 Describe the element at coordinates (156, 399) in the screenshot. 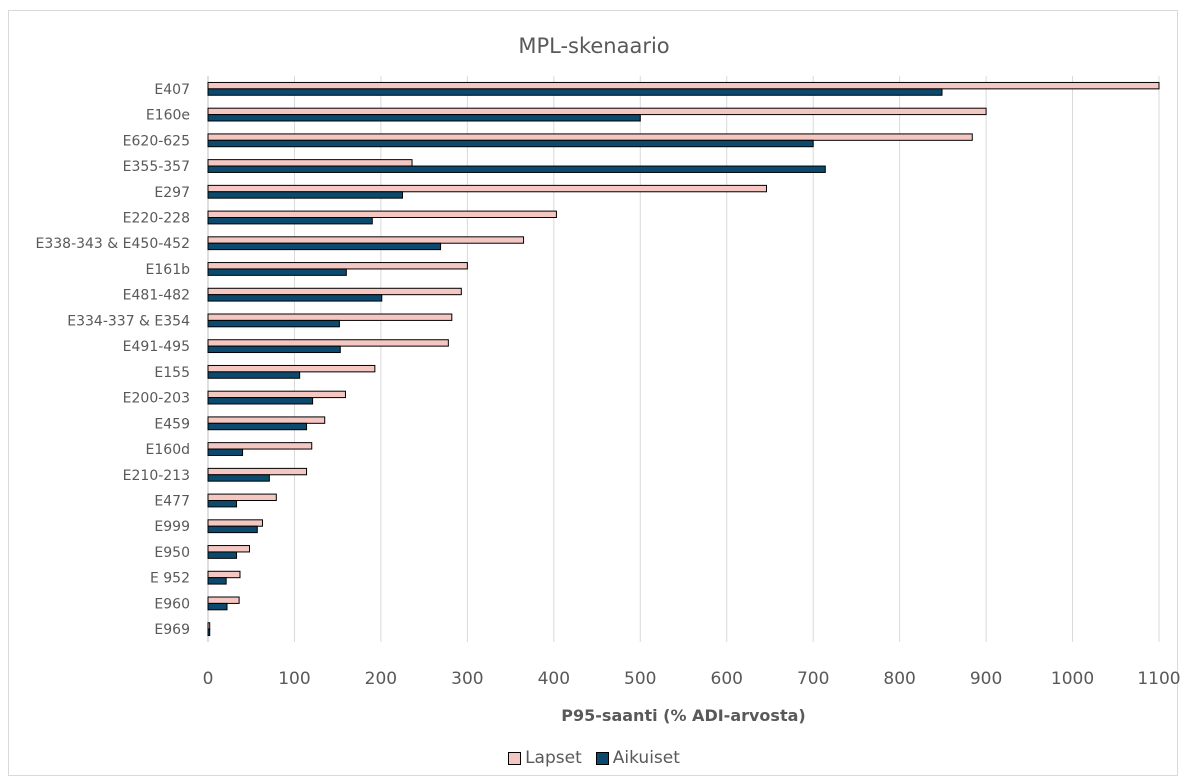

I see `category-label: E200-203` at that location.